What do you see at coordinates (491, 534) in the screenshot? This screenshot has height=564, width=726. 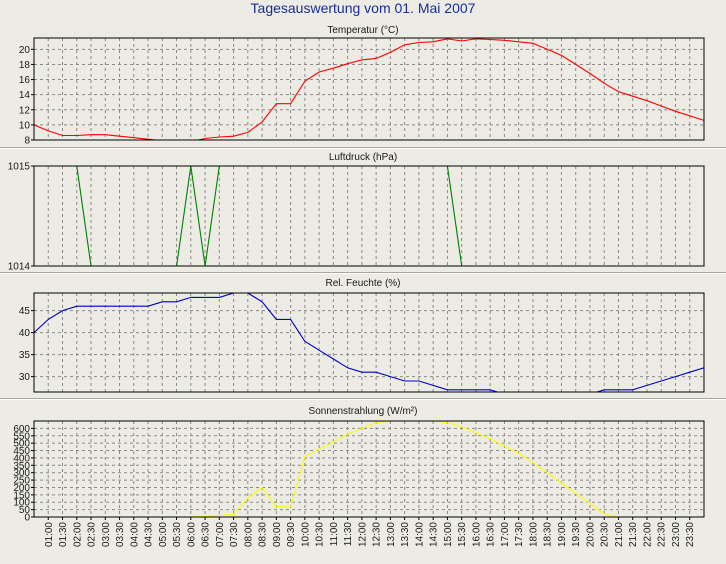 I see `x-tick-label: 16:30` at bounding box center [491, 534].